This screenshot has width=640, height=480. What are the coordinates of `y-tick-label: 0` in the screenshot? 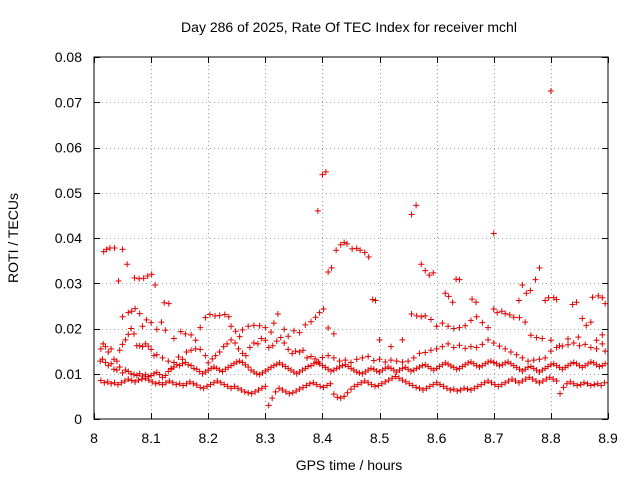 It's located at (78, 419).